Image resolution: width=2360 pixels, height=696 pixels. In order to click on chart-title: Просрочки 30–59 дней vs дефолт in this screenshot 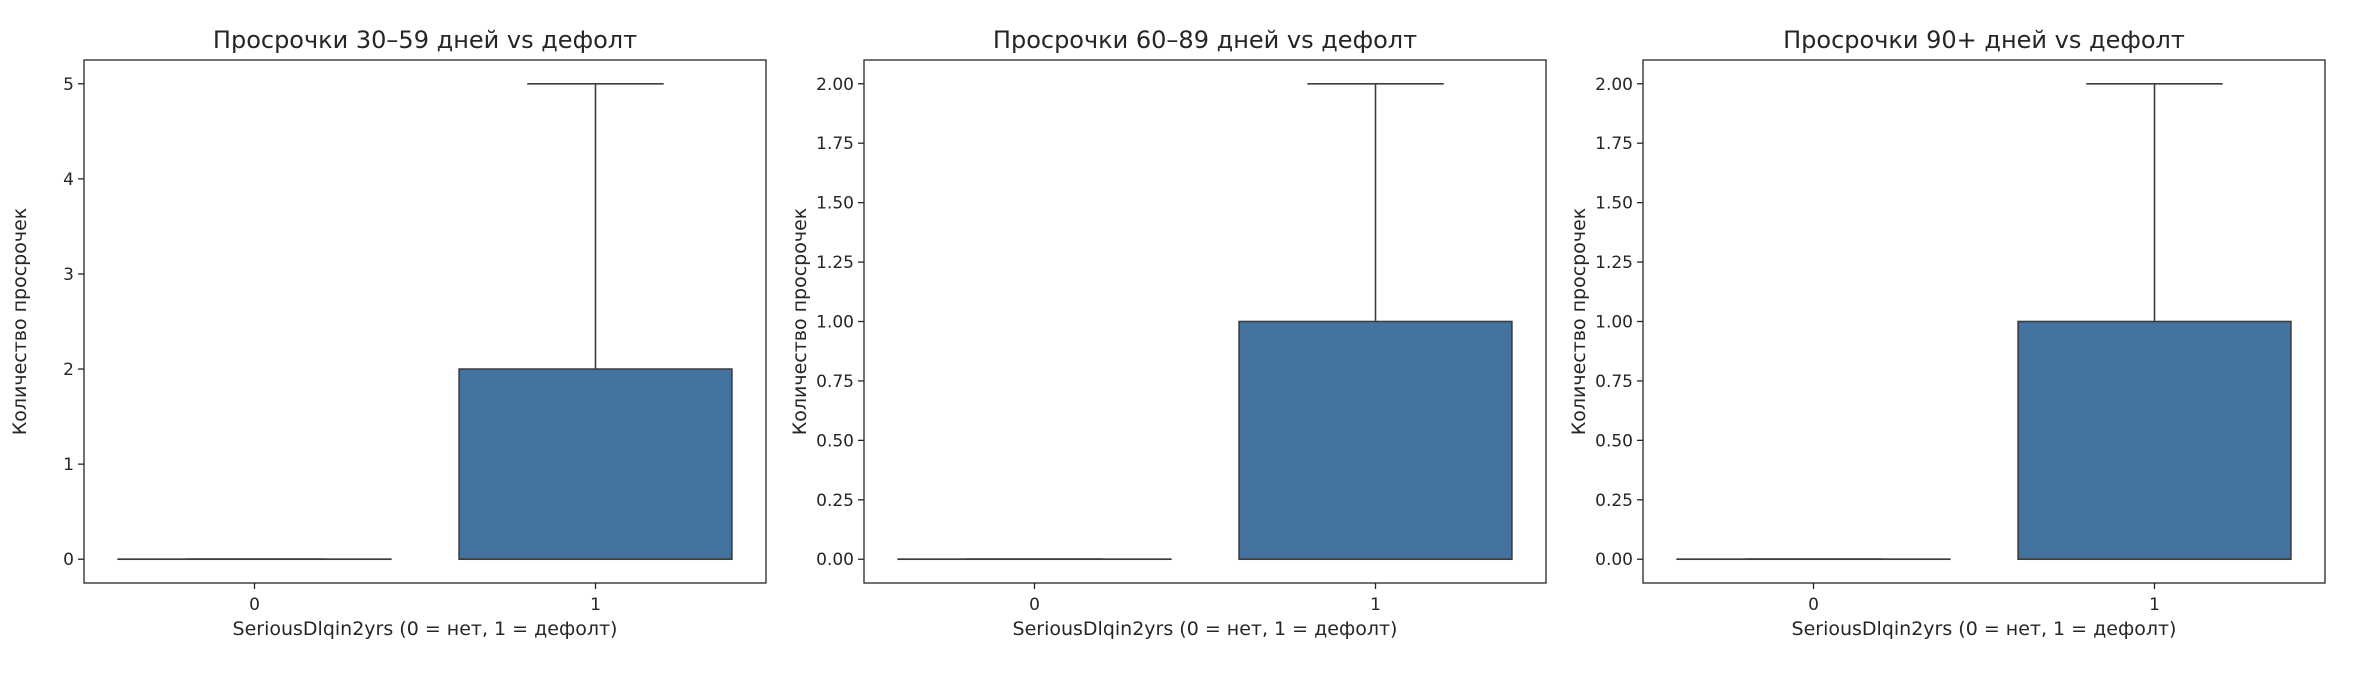, I will do `click(425, 40)`.